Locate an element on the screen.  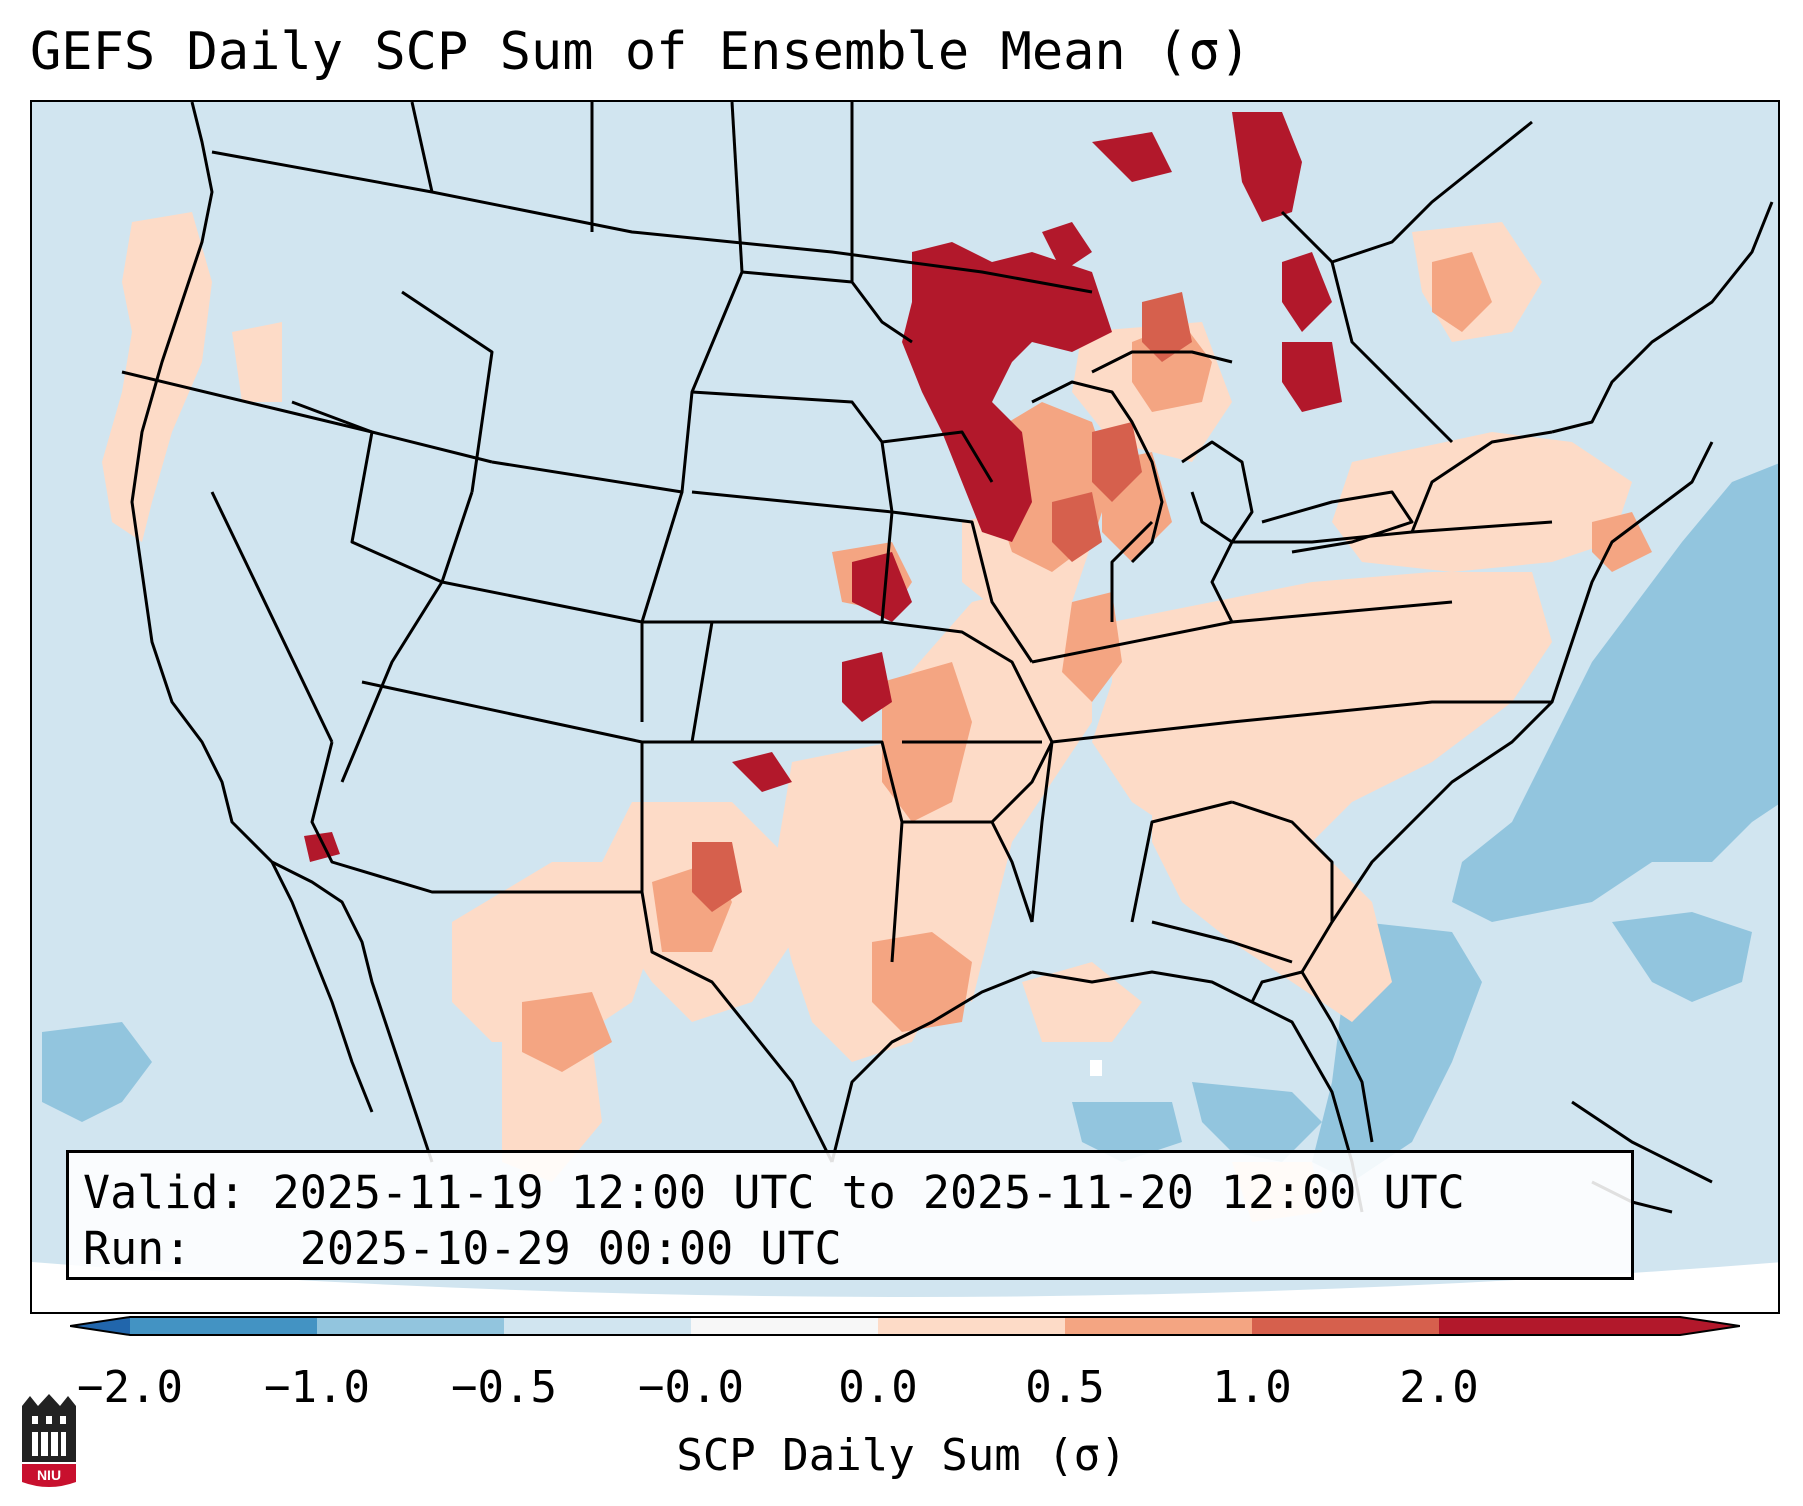
colorbar-extend-low is located at coordinates (100, 1326).